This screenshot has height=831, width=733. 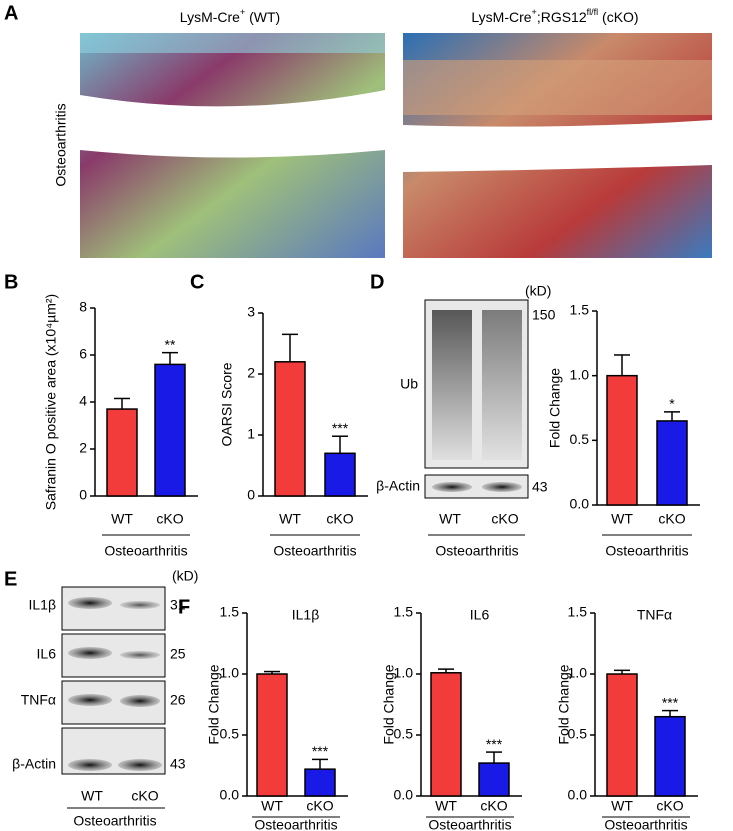 What do you see at coordinates (227, 404) in the screenshot?
I see `y-axis-label: OARSI Score` at bounding box center [227, 404].